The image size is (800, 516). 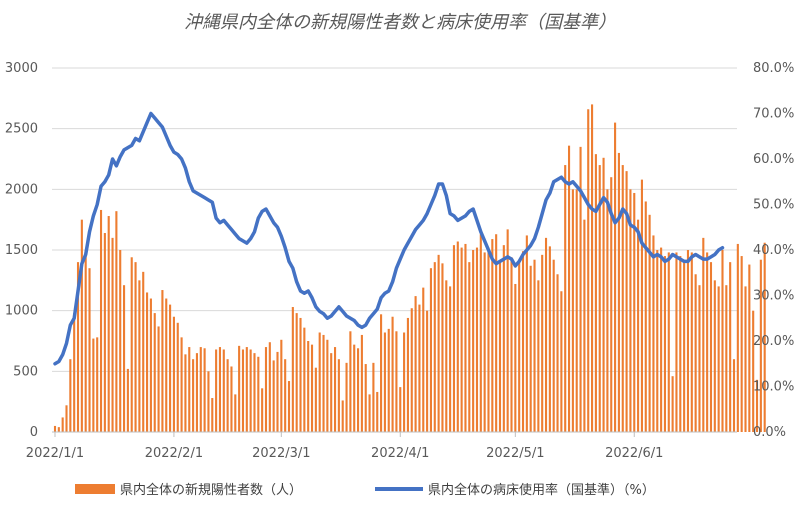 What do you see at coordinates (174, 453) in the screenshot?
I see `x-tick-label: 2022/2/1` at bounding box center [174, 453].